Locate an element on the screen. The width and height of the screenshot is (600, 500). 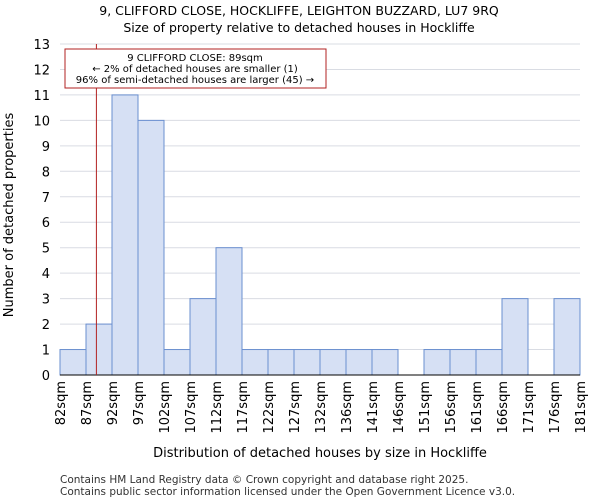
bar-87sqm is located at coordinates (99, 349).